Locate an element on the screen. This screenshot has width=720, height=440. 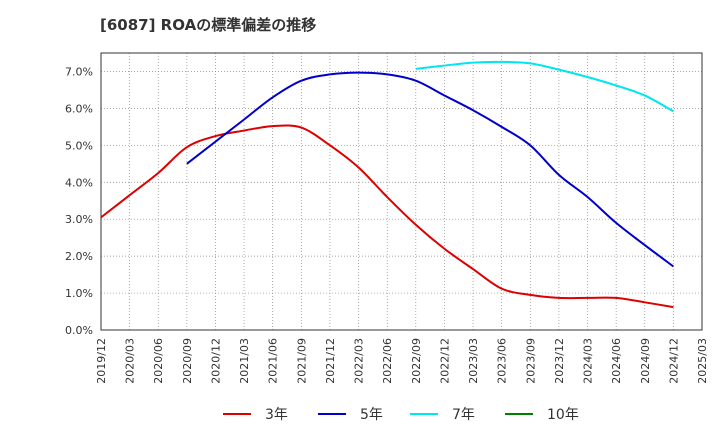
x-tick-label: 2022/06 is located at coordinates (387, 361).